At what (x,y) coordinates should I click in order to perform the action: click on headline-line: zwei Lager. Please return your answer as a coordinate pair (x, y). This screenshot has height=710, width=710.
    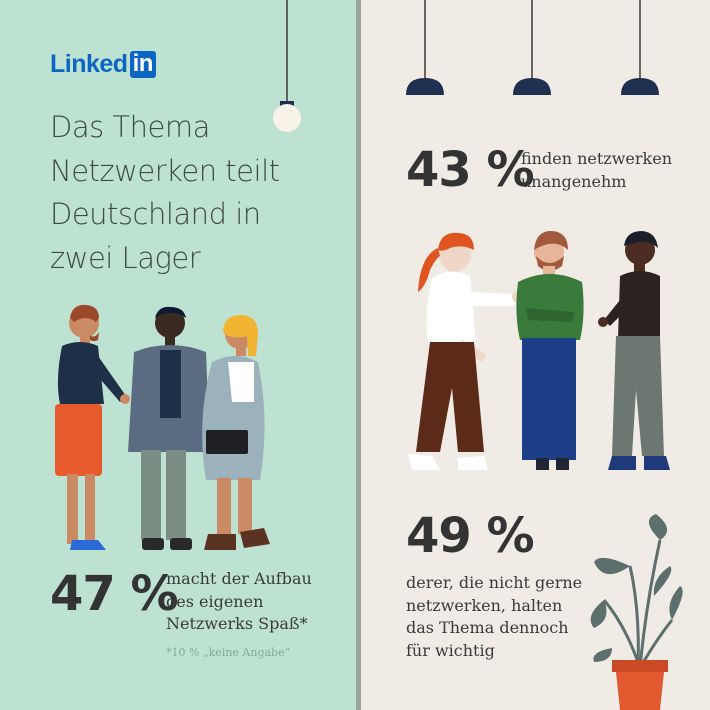
    Looking at the image, I should click on (125, 257).